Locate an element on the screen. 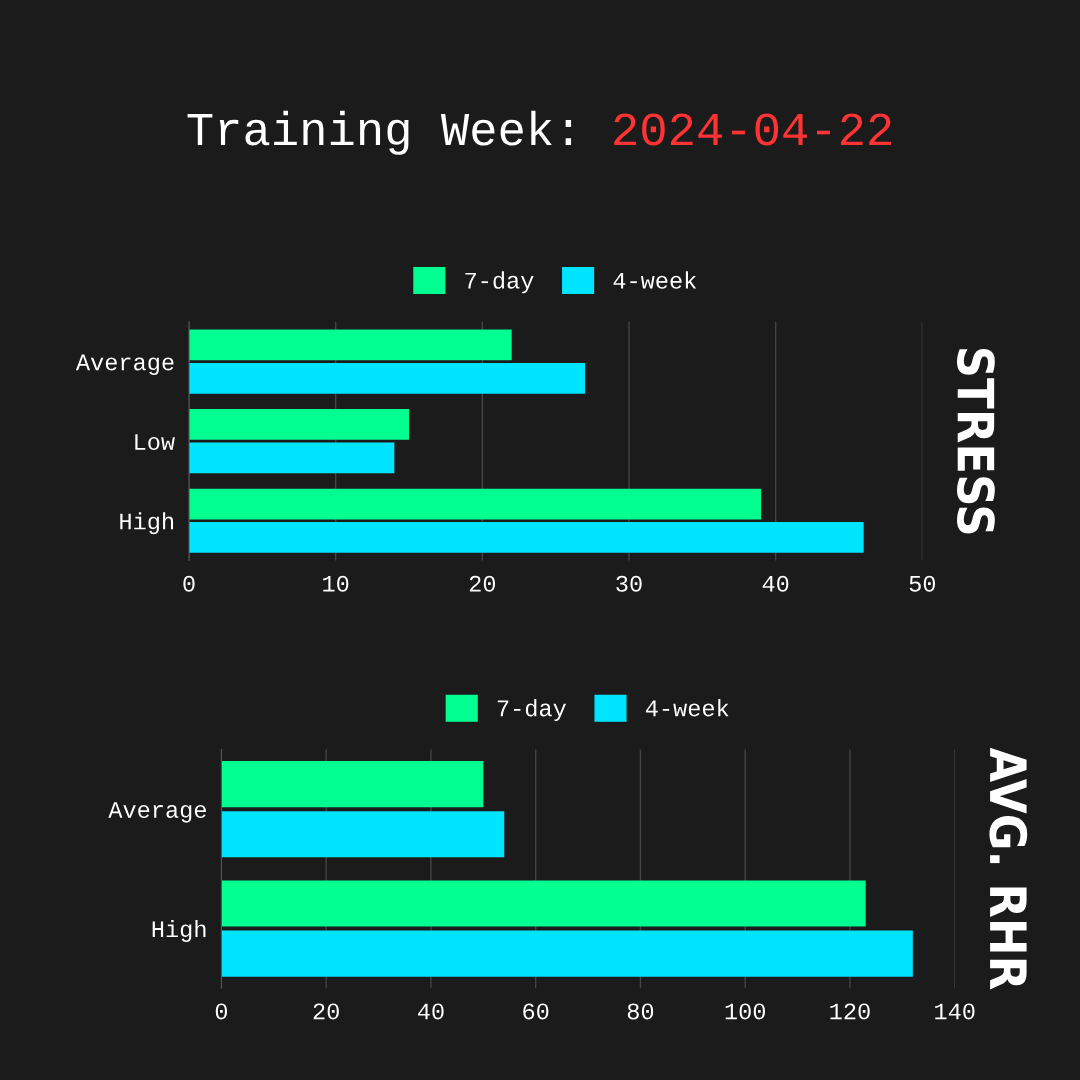 The image size is (1080, 1080). x-tick-label: 50 is located at coordinates (922, 583).